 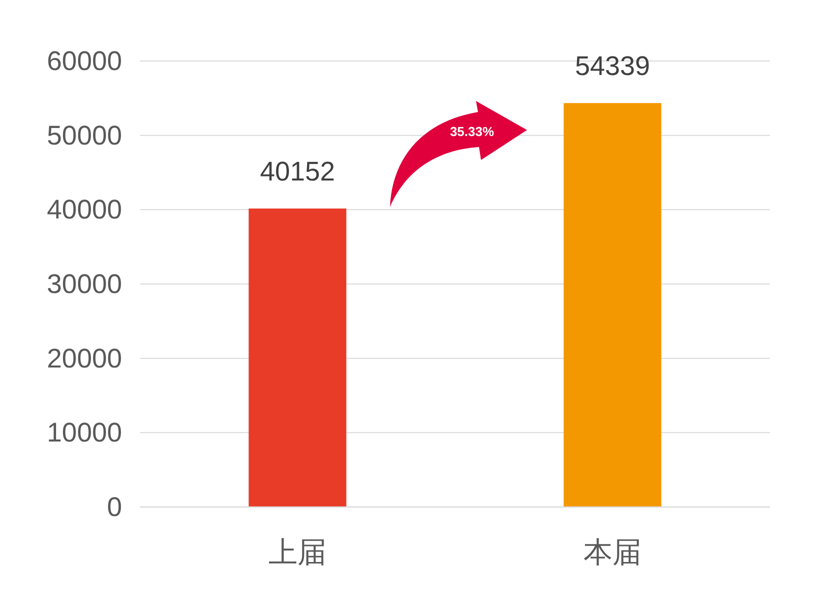 I want to click on y-tick-label: 40000, so click(x=84, y=209).